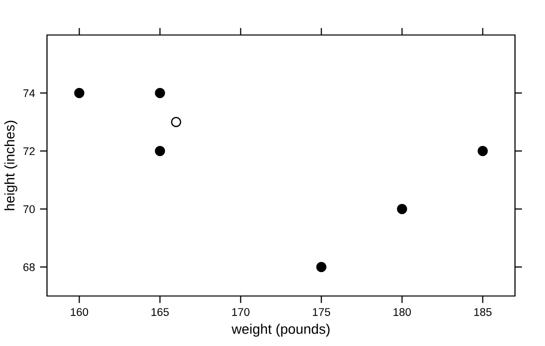 This screenshot has height=346, width=545. I want to click on x-tick-label: 165, so click(160, 312).